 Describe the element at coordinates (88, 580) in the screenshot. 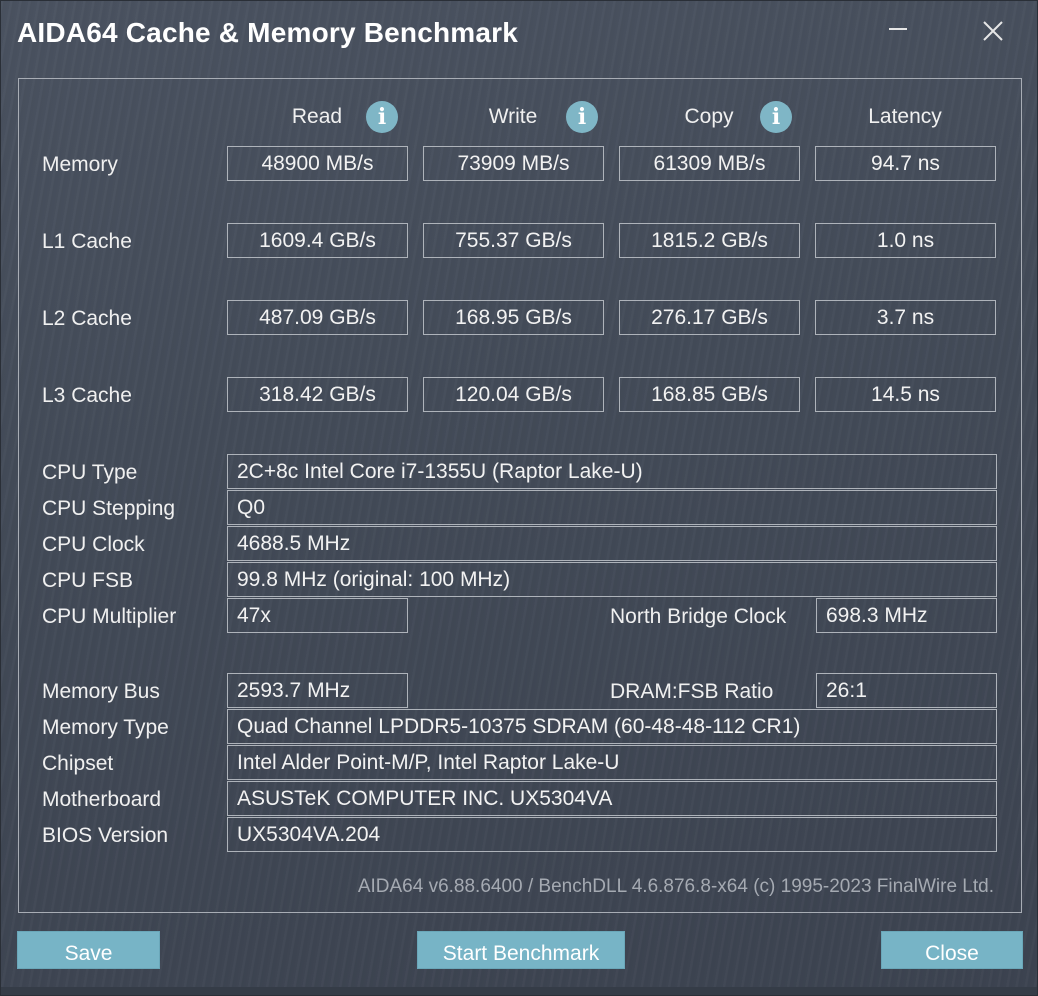

I see `cpu-fsb-label: CPU FSB` at that location.